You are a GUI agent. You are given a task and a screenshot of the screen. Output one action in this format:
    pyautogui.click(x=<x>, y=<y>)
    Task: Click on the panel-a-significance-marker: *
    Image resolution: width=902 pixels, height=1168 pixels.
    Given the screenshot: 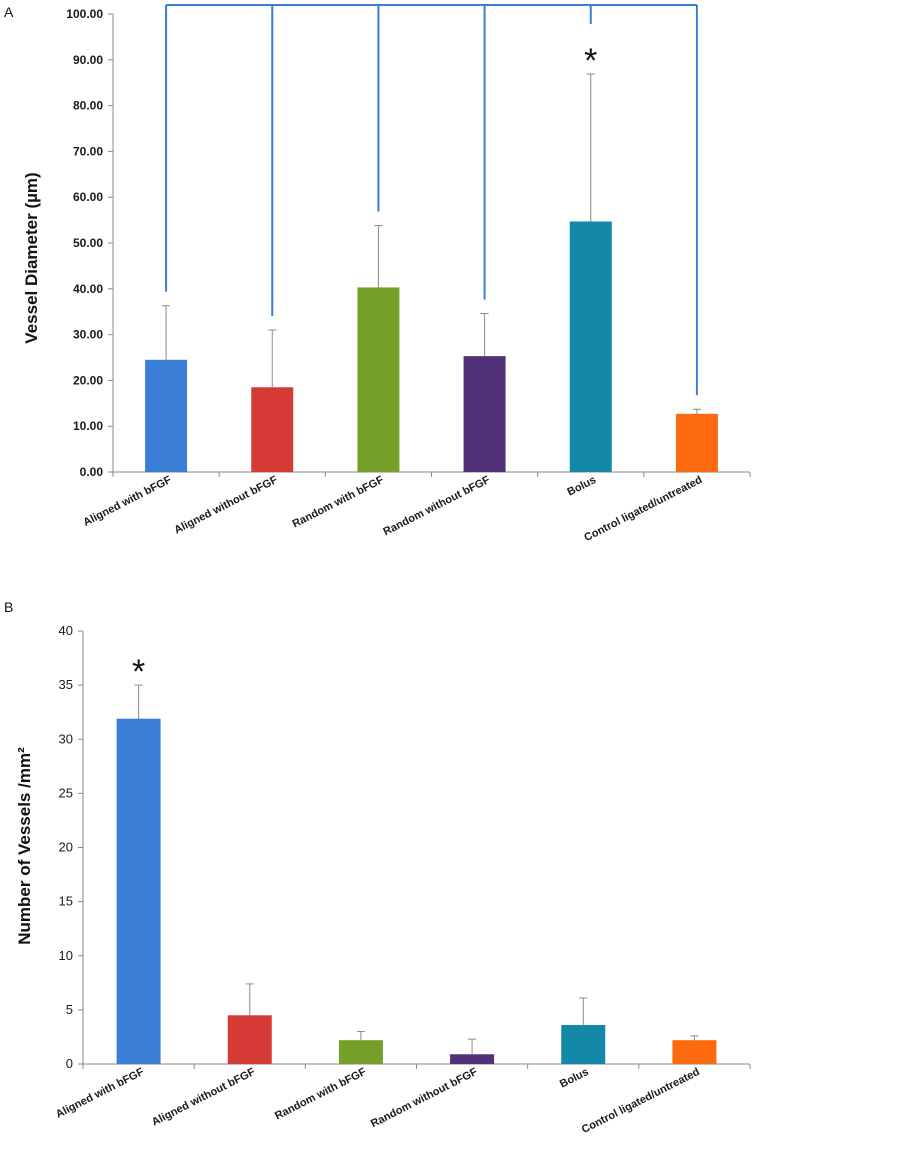 What is the action you would take?
    pyautogui.click(x=590, y=61)
    